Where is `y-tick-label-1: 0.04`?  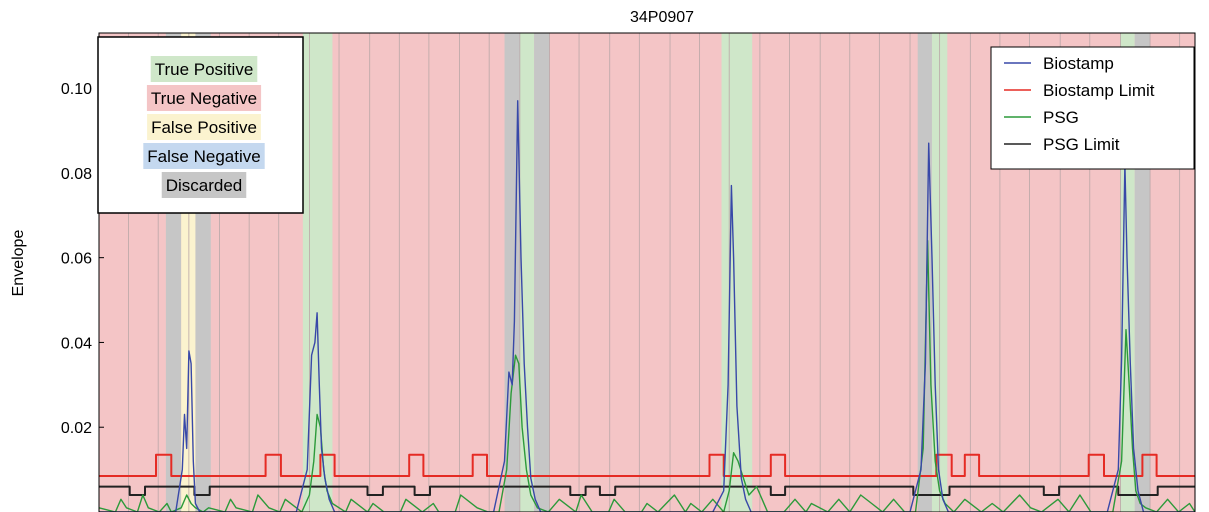 y-tick-label-1: 0.04 is located at coordinates (76, 343).